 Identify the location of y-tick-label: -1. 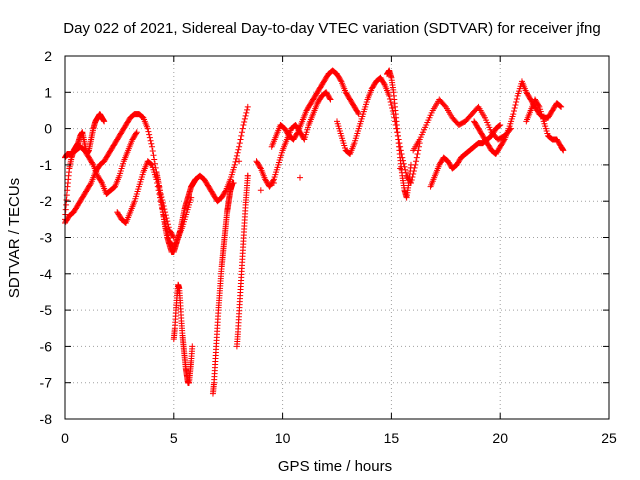
(46, 165).